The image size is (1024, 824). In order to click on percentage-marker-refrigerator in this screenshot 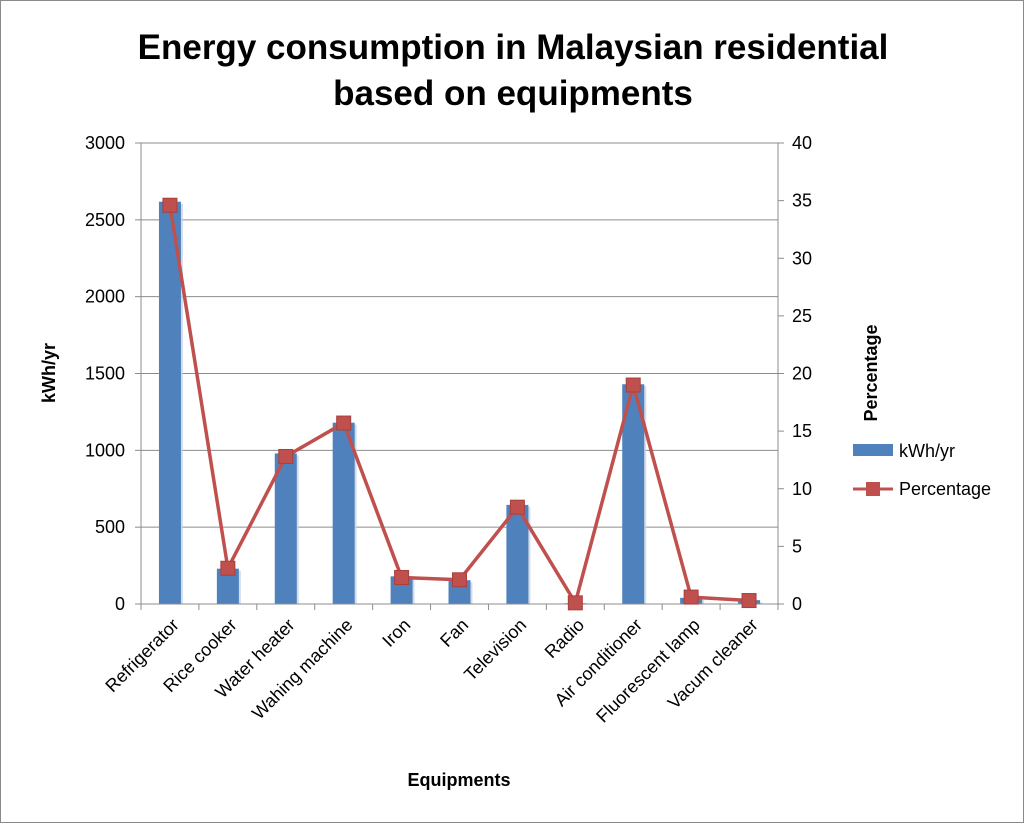, I will do `click(170, 205)`.